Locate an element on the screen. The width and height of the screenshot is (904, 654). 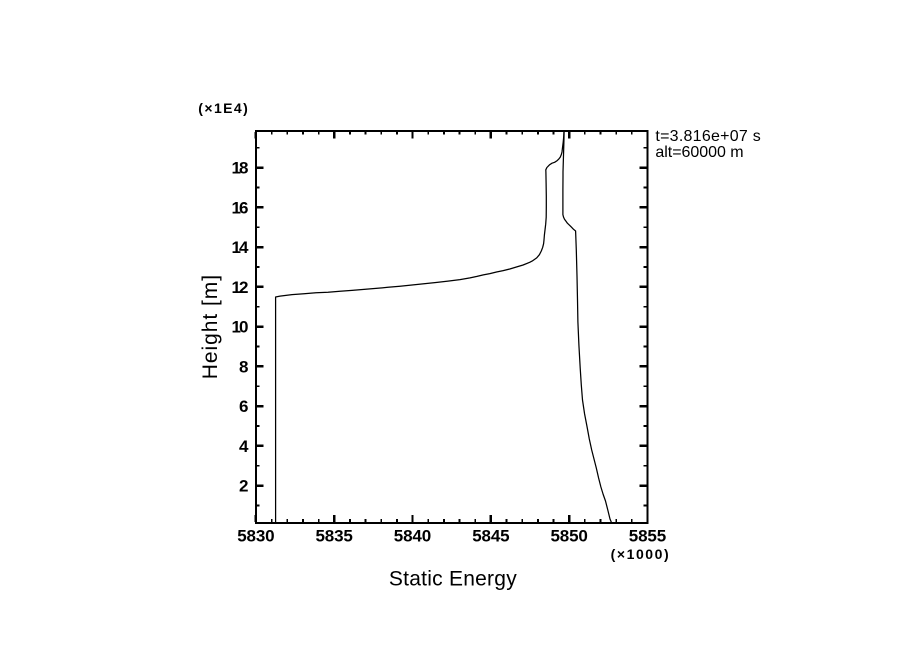
svg-text: 8 is located at coordinates (243, 366).